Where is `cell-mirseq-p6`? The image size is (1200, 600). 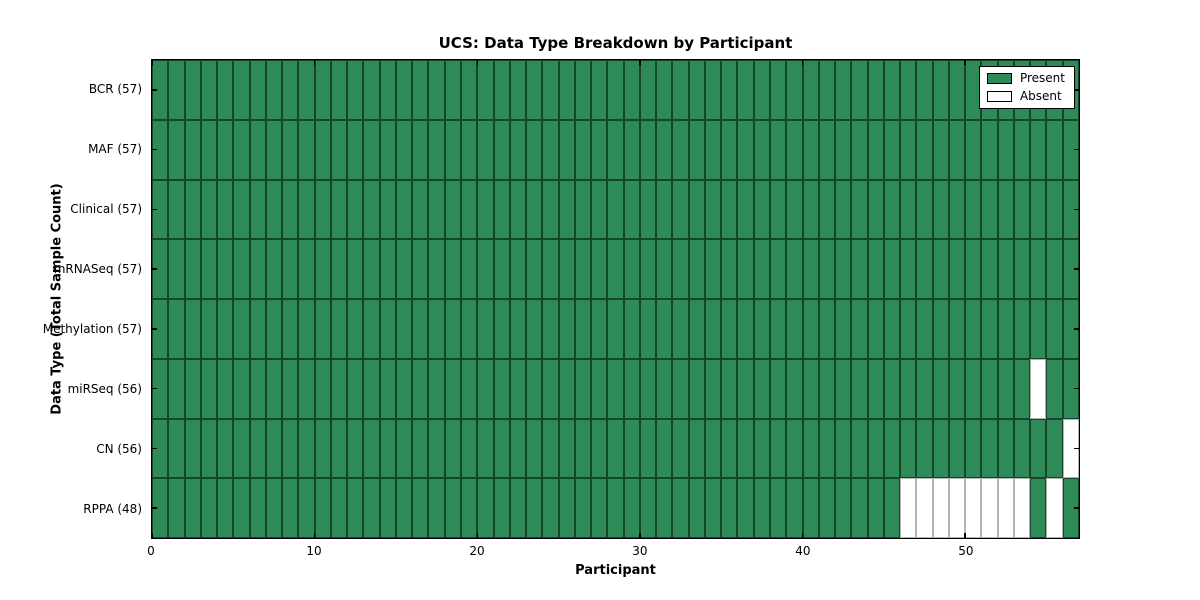
cell-mirseq-p6 is located at coordinates (257, 388).